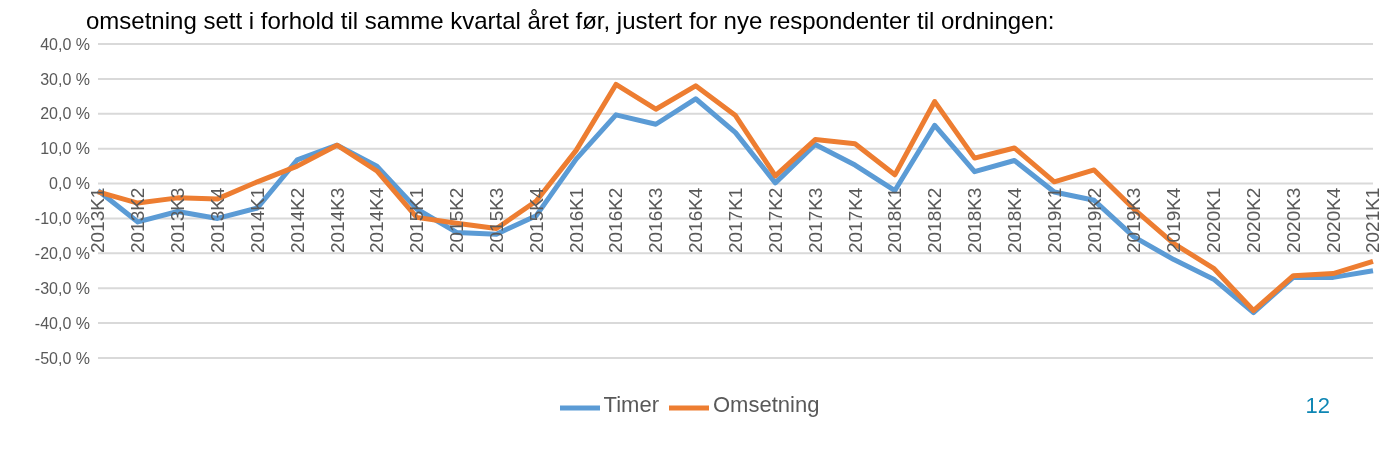 The image size is (1393, 462). Describe the element at coordinates (571, 20) in the screenshot. I see `chart-title: omsetning sett i forhold til samme kvartal året før, justert for nye respondenter til ordningen:` at that location.